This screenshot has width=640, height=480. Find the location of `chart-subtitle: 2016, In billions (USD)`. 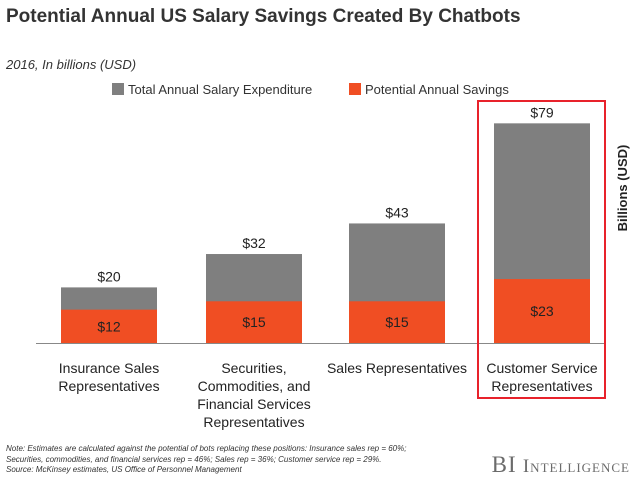

chart-subtitle: 2016, In billions (USD) is located at coordinates (71, 64).